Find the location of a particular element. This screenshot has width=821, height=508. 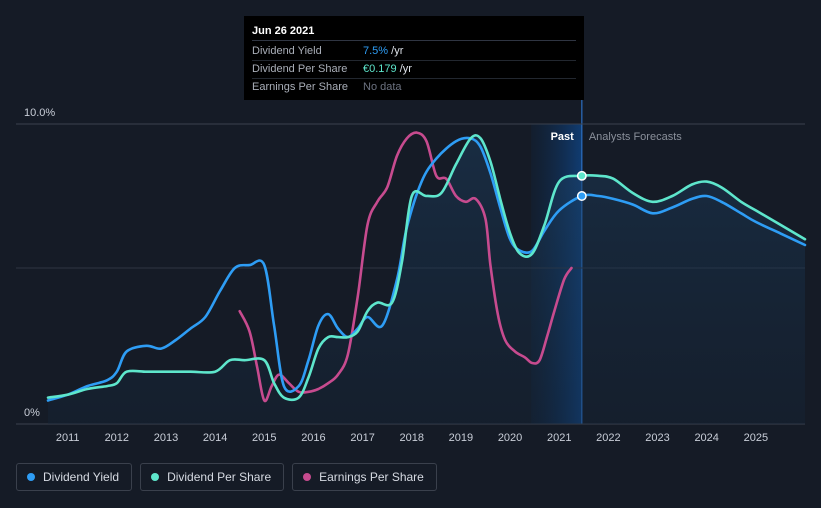

y-tick-label: 0% is located at coordinates (32, 413).